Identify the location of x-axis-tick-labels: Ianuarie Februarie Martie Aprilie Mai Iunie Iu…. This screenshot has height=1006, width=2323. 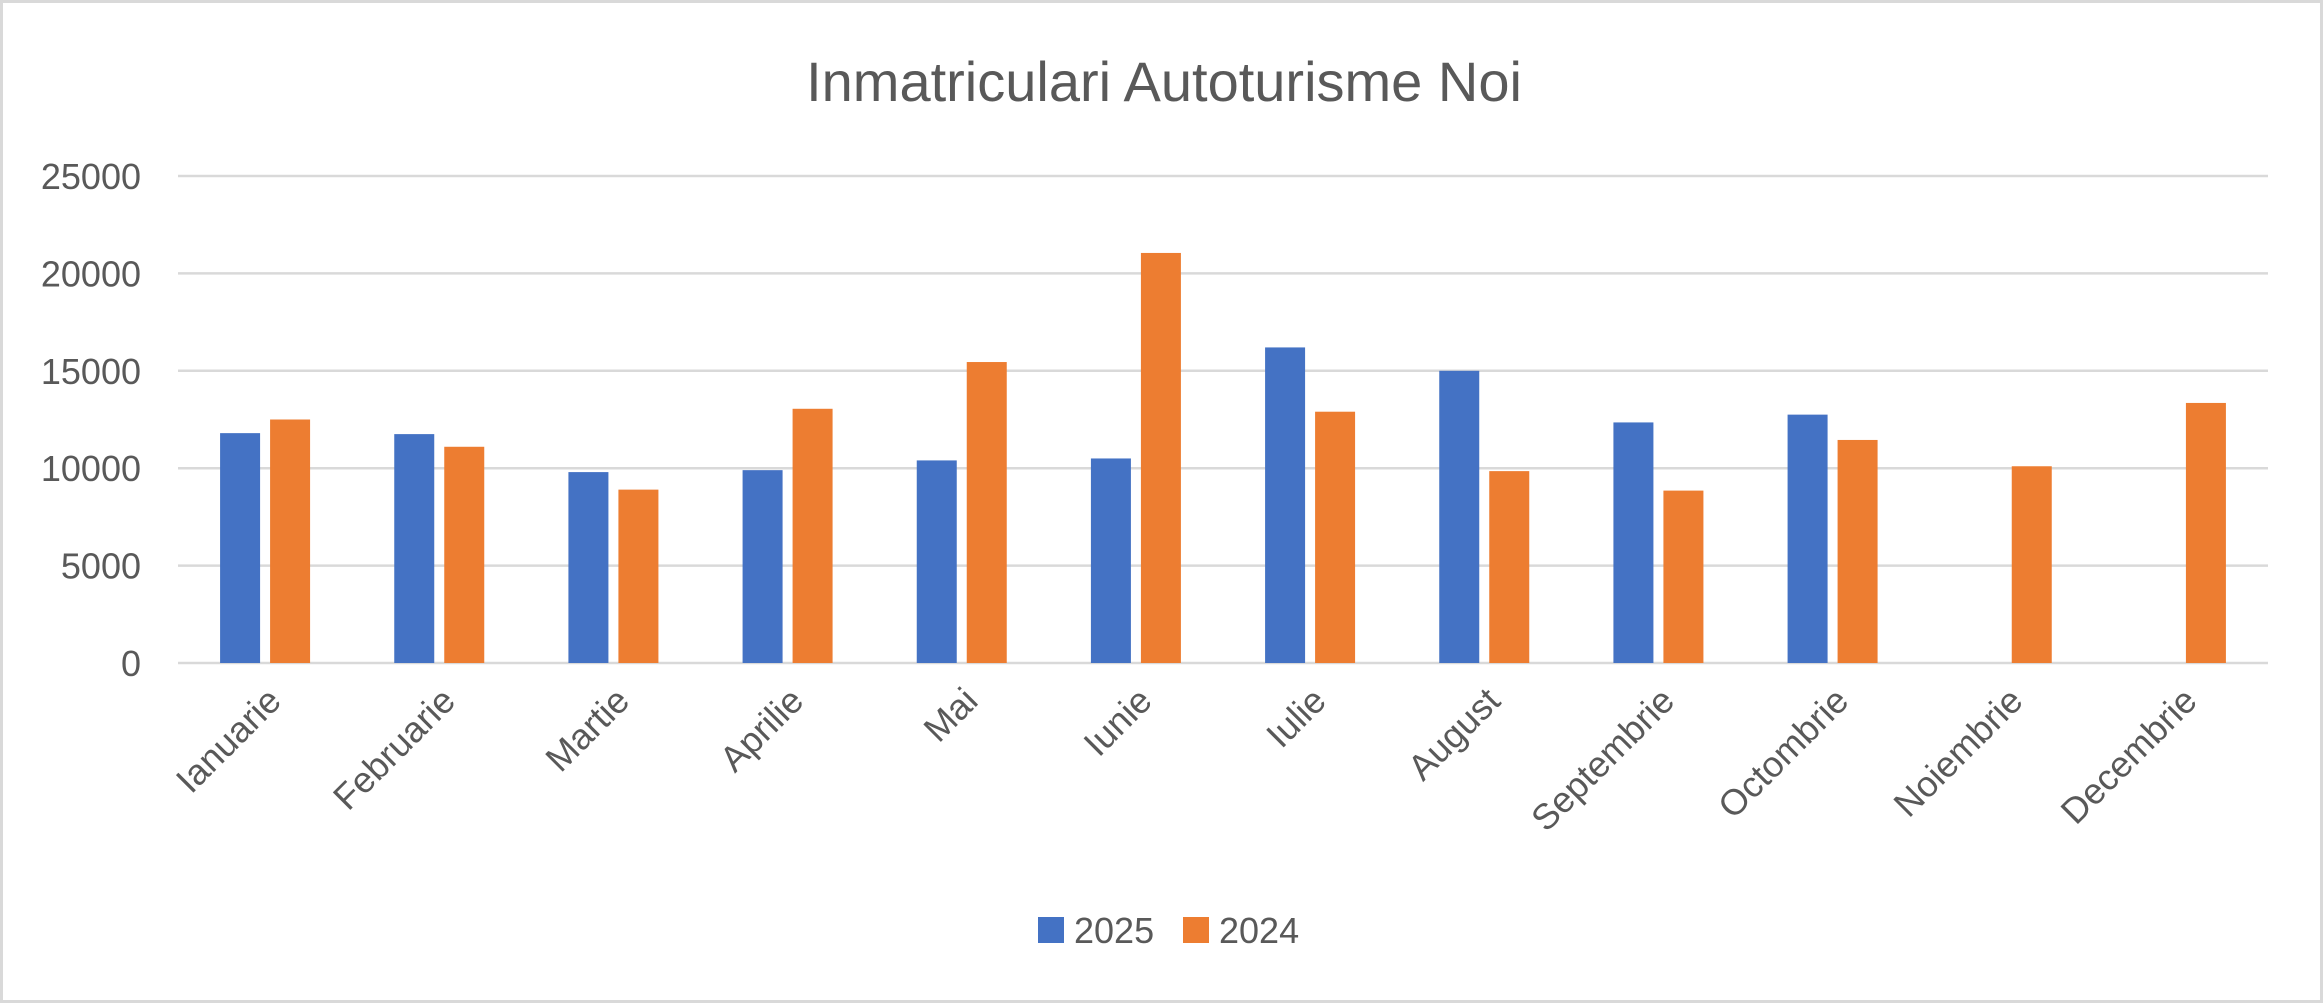
(1186, 759).